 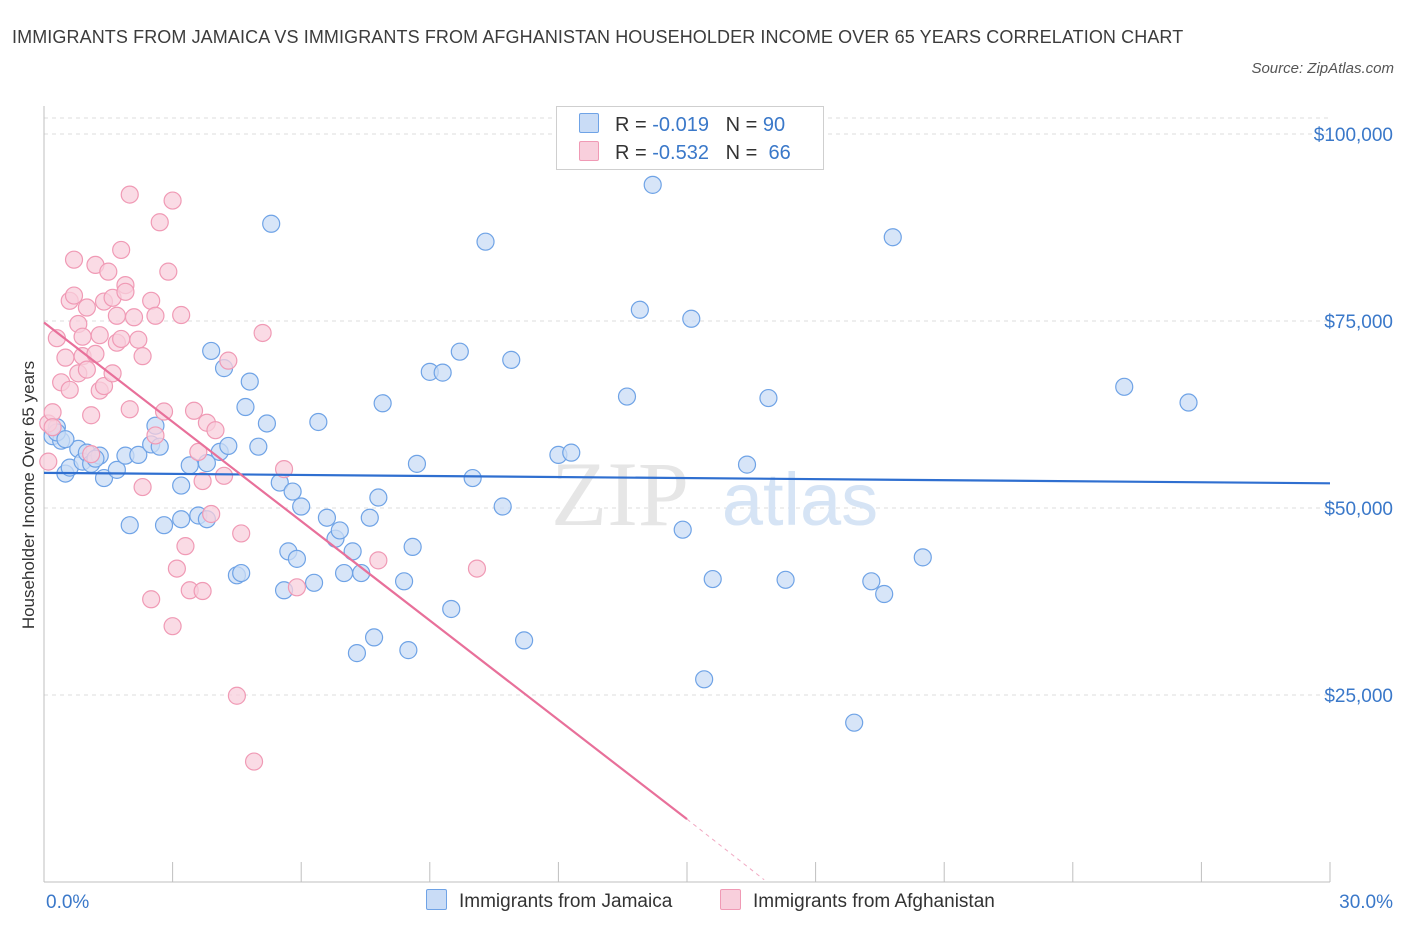 I want to click on watermark: ZIP atlas, so click(x=714, y=494).